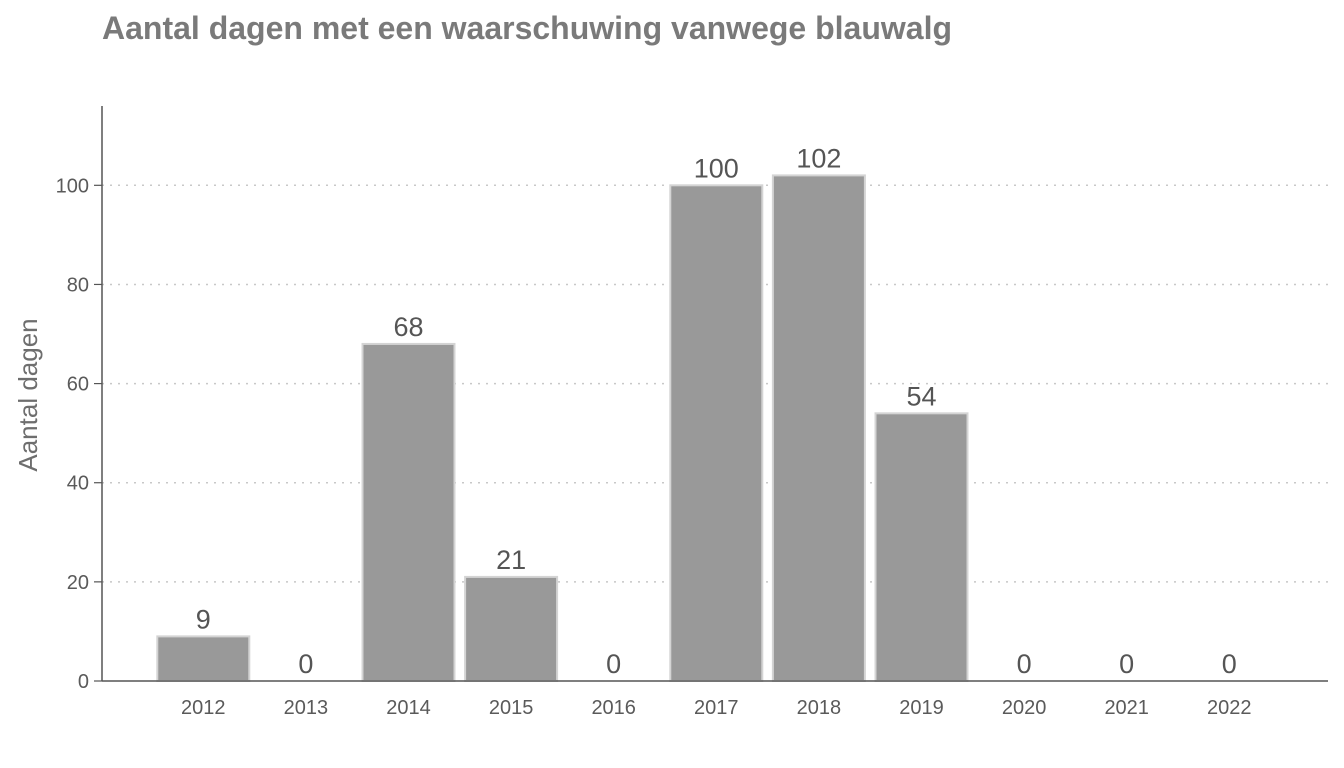 This screenshot has width=1344, height=768. I want to click on y-tick-label-0: 0, so click(83, 682).